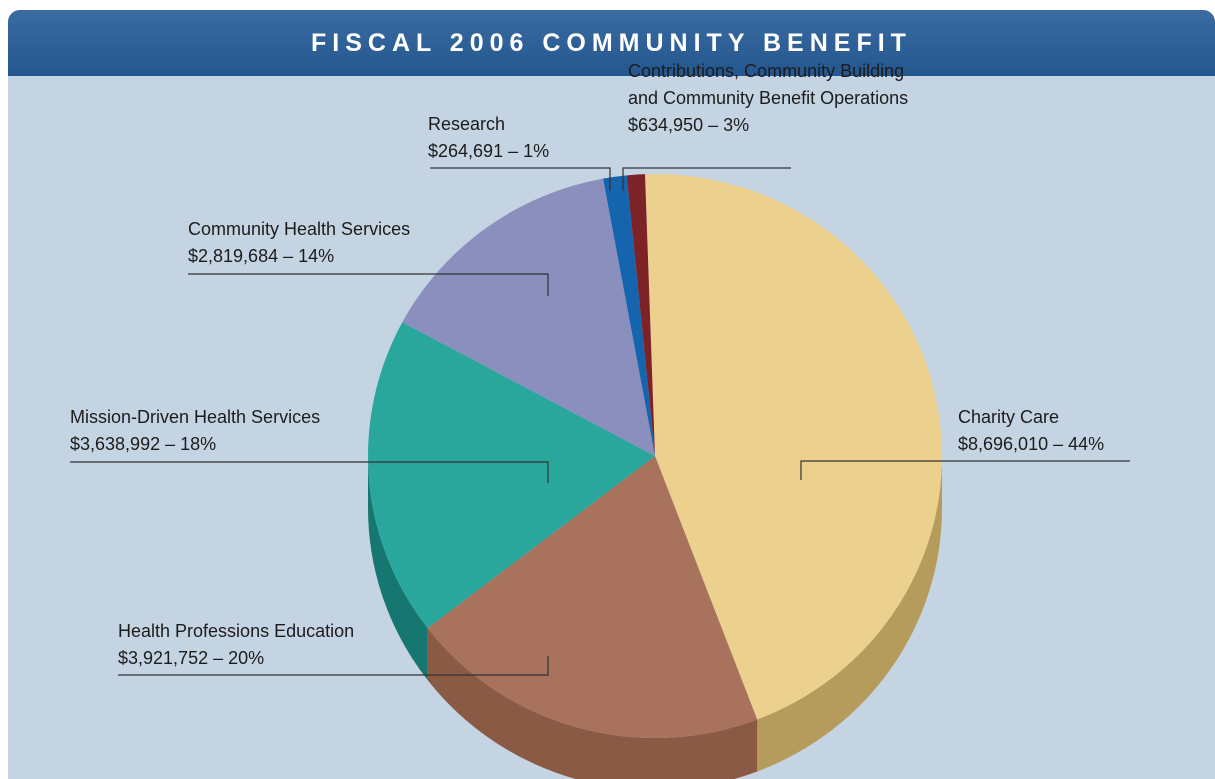 Image resolution: width=1215 pixels, height=779 pixels. I want to click on label-mission-driven-value: $3,638,992 – 18%, so click(143, 444).